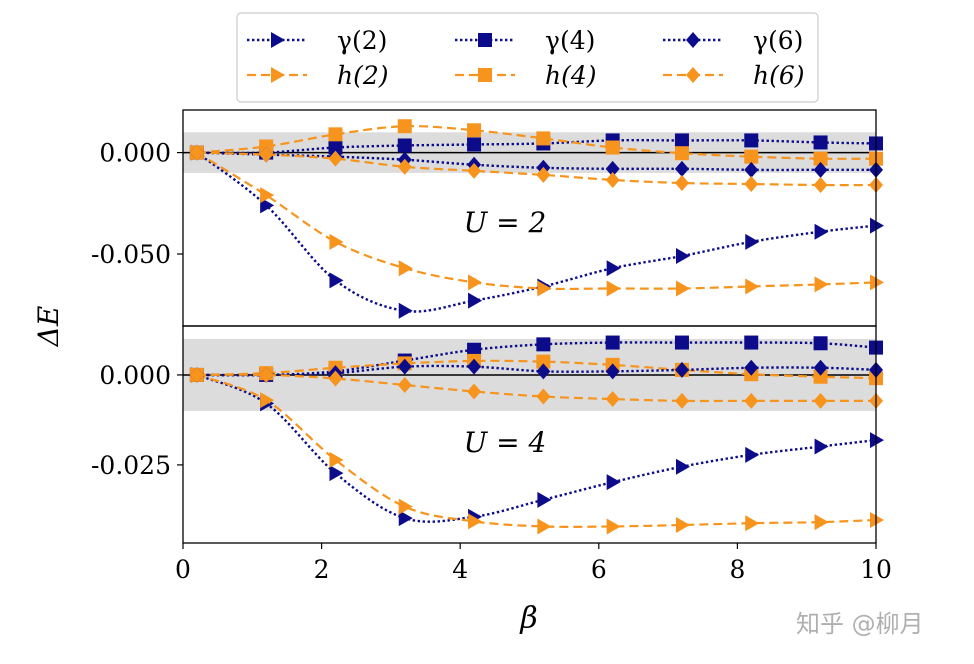  What do you see at coordinates (183, 569) in the screenshot?
I see `x-tick-label: 0` at bounding box center [183, 569].